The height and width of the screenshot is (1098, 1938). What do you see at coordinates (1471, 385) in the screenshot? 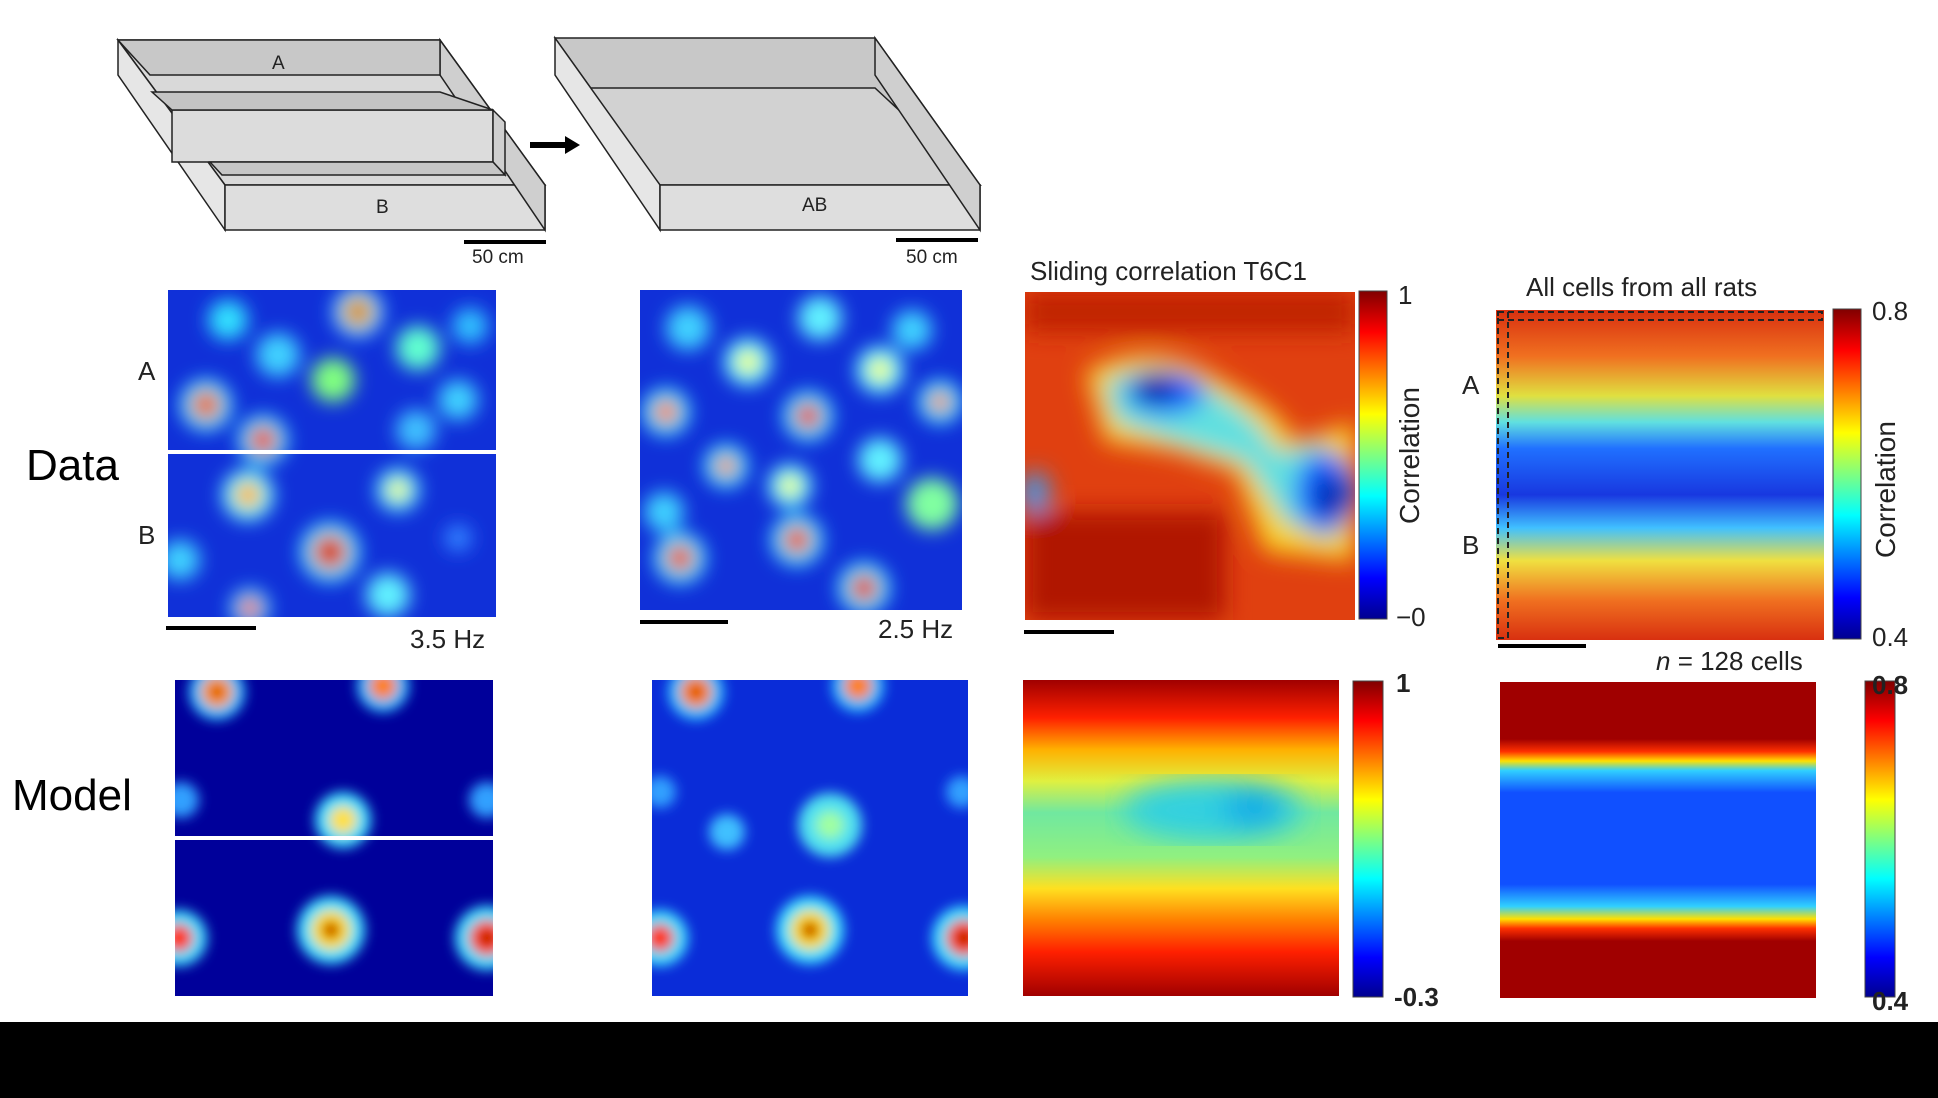
I see `avg-label-a: A` at bounding box center [1471, 385].